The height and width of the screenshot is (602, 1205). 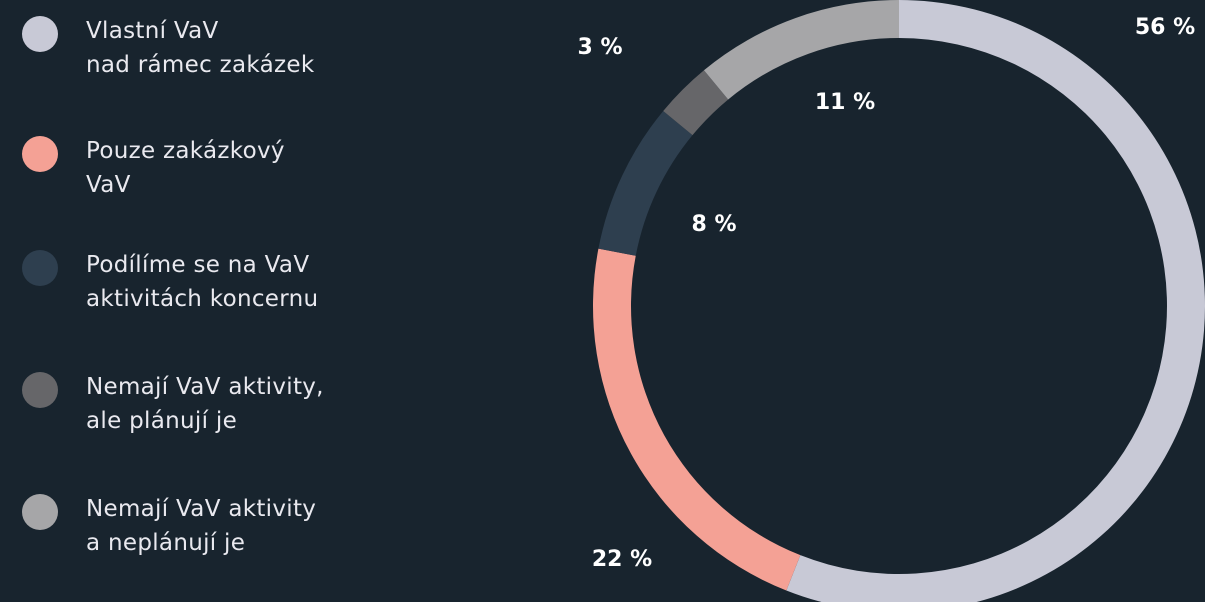 I want to click on legend-item: Nemají VaV aktivity, ale plánují je, so click(x=210, y=410).